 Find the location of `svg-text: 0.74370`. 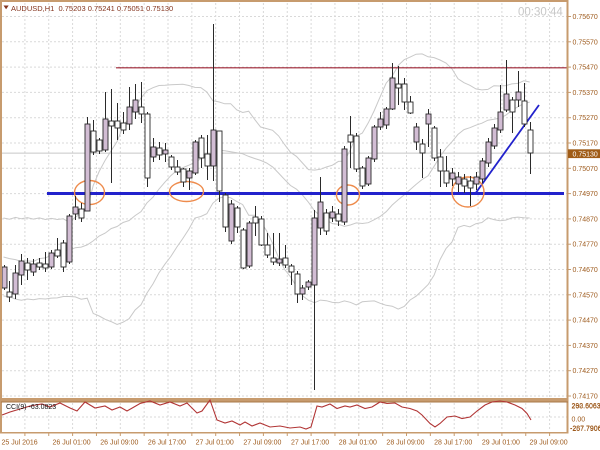

svg-text: 0.74370 is located at coordinates (585, 346).